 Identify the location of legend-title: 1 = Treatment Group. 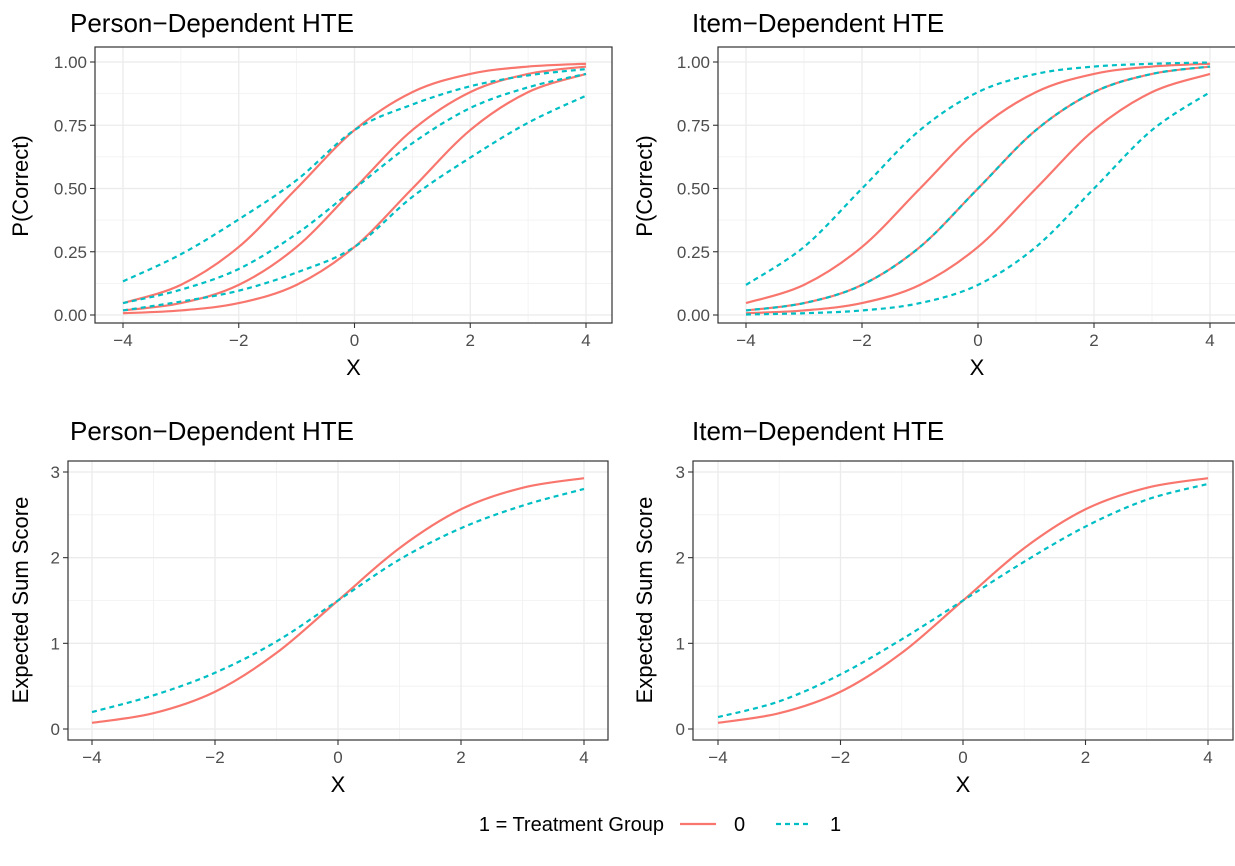
(571, 825).